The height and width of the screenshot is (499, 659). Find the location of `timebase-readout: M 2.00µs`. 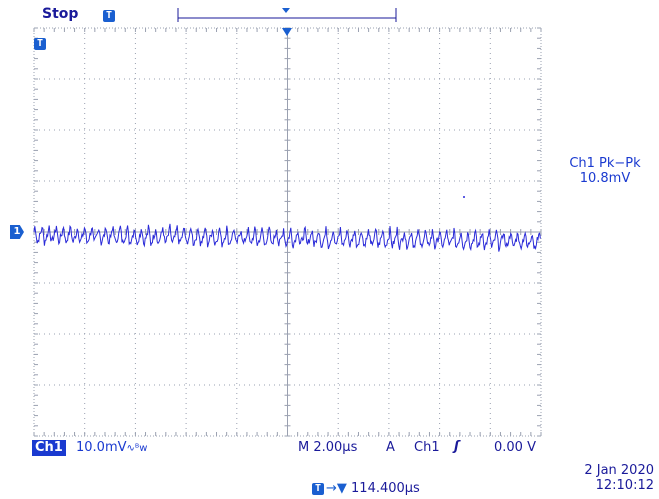

timebase-readout: M 2.00µs is located at coordinates (328, 447).